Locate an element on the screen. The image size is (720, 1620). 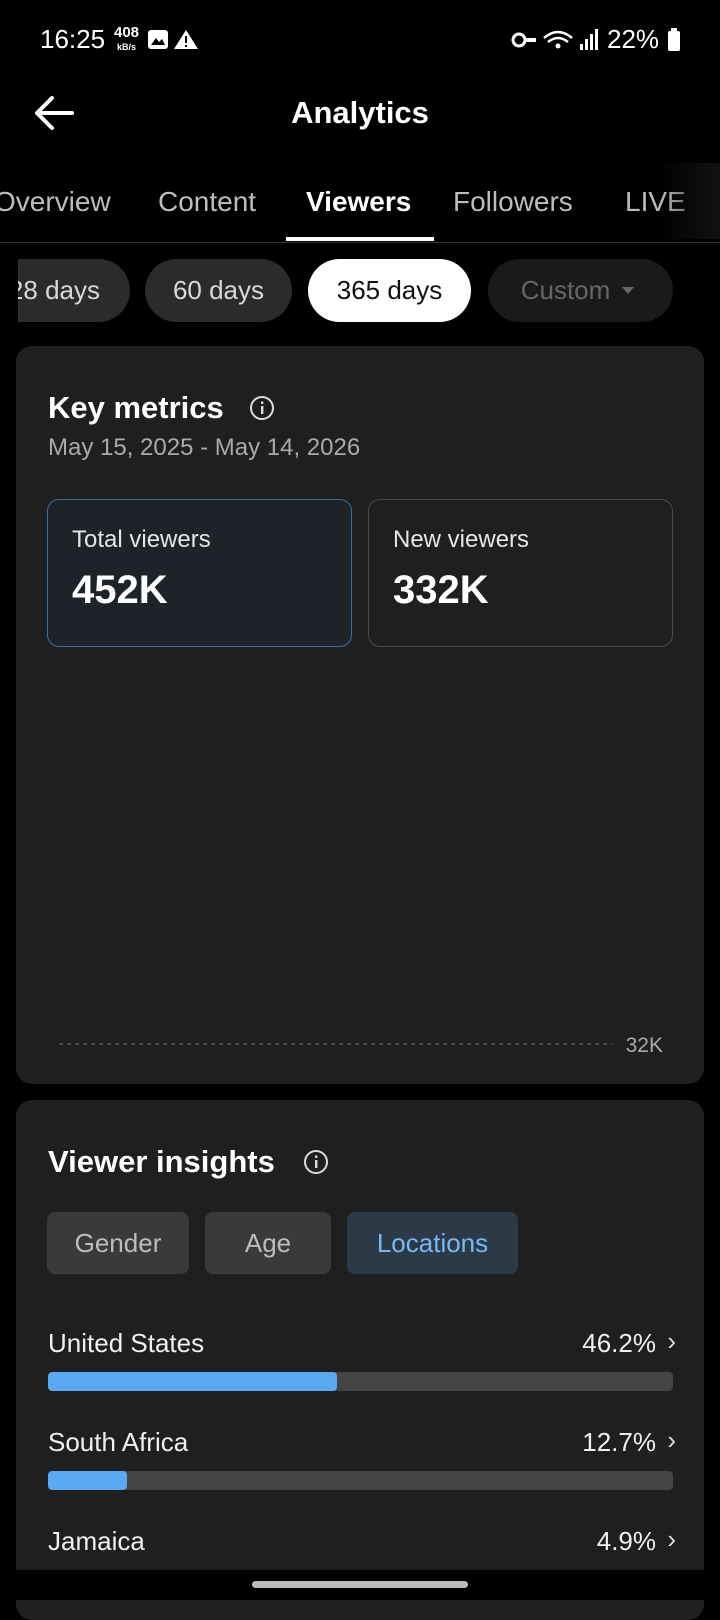
metric-label: New viewers is located at coordinates (461, 539).